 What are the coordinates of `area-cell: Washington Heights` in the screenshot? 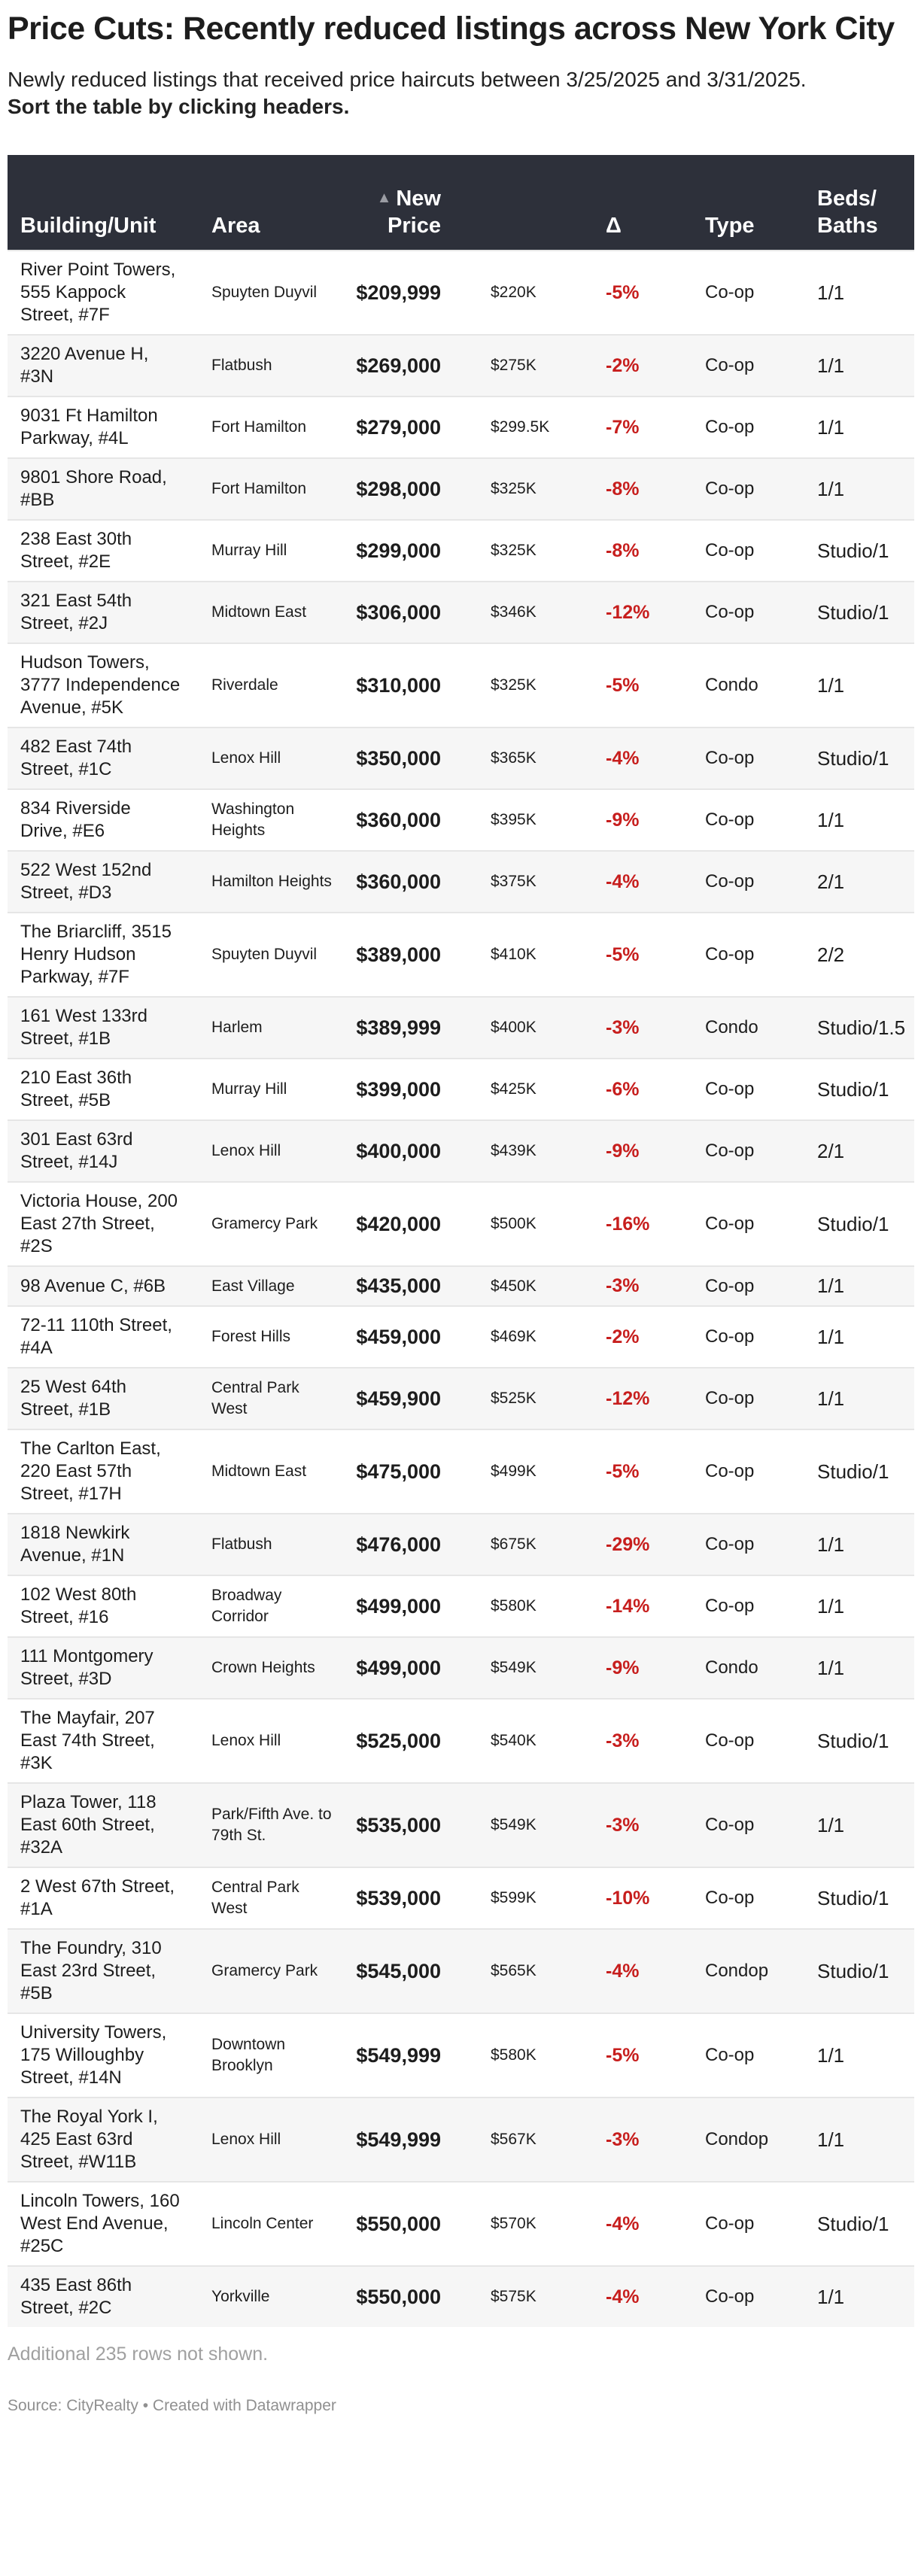 It's located at (272, 819).